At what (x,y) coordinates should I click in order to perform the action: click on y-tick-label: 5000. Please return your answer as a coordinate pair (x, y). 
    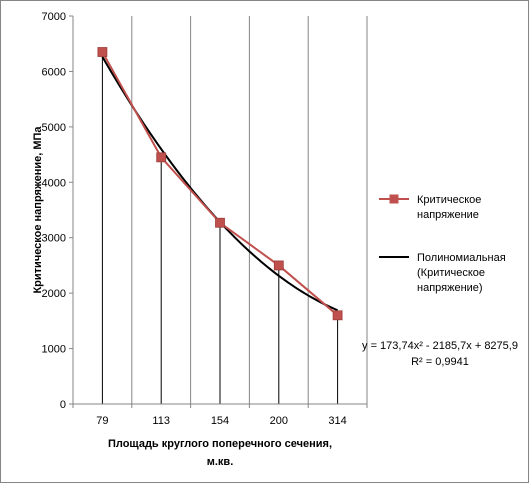
    Looking at the image, I should click on (54, 128).